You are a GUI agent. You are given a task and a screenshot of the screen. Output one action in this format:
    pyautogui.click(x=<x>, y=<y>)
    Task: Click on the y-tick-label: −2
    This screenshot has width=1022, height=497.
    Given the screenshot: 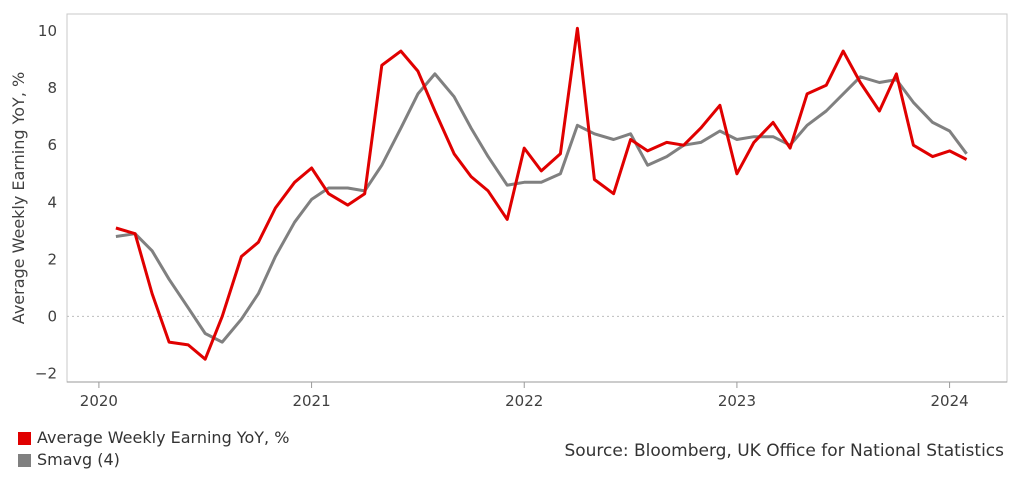 What is the action you would take?
    pyautogui.click(x=46, y=373)
    